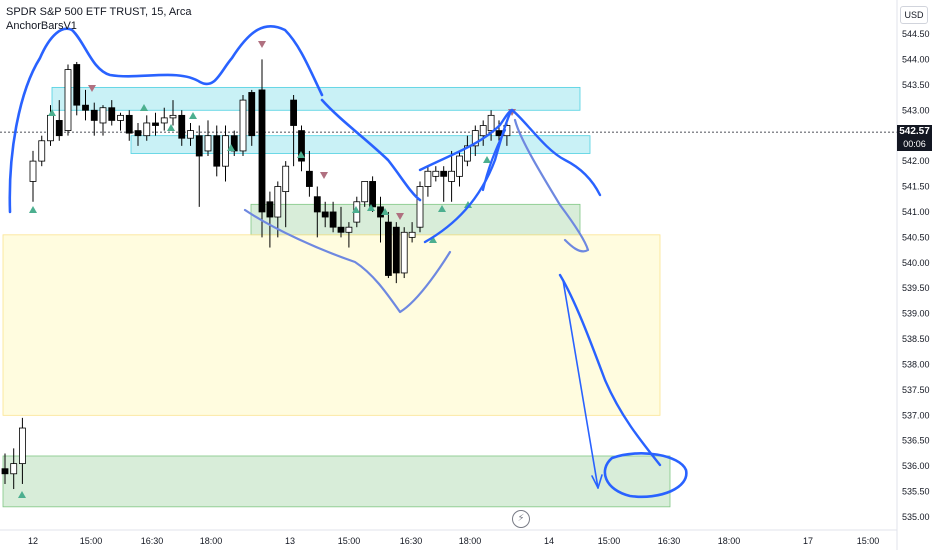 This screenshot has width=932, height=550. I want to click on drawing-peak-arc, so click(512, 176).